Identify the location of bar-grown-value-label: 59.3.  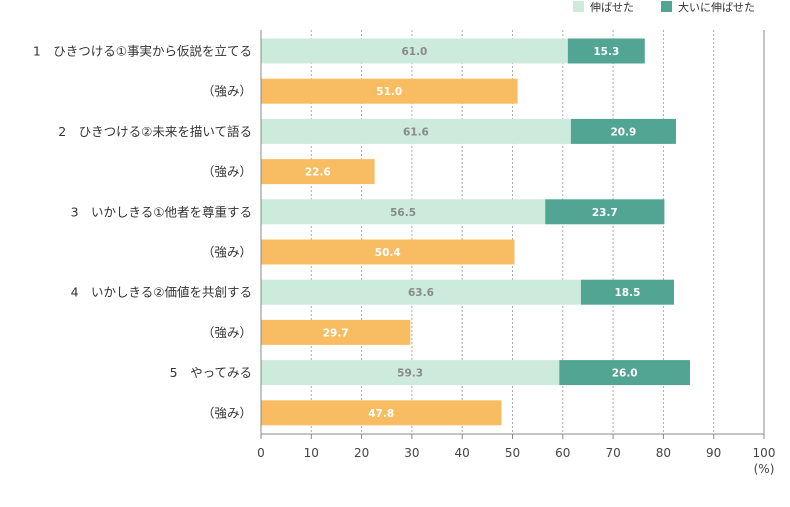
(410, 374).